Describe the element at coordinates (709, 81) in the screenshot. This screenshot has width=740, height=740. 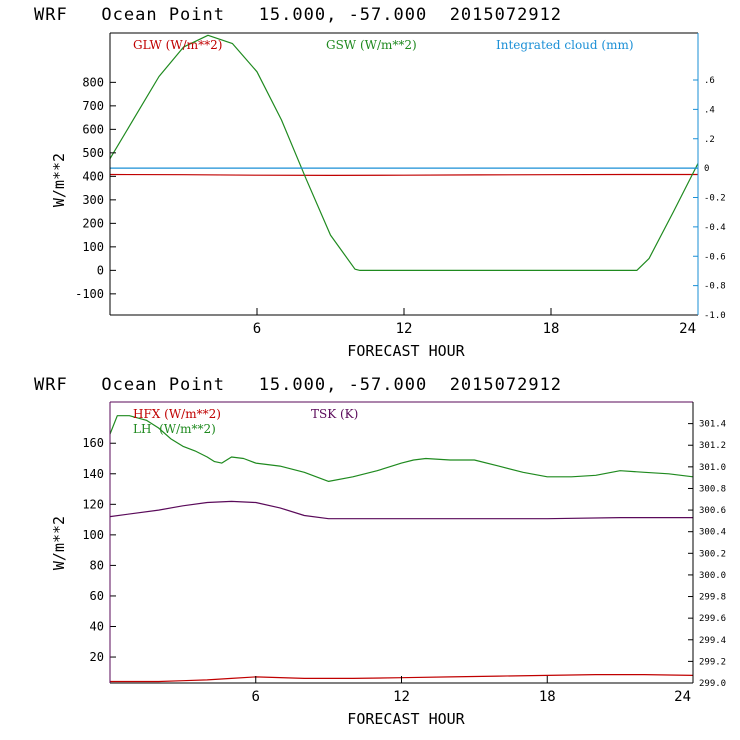
I see `right-tick-label: .6` at that location.